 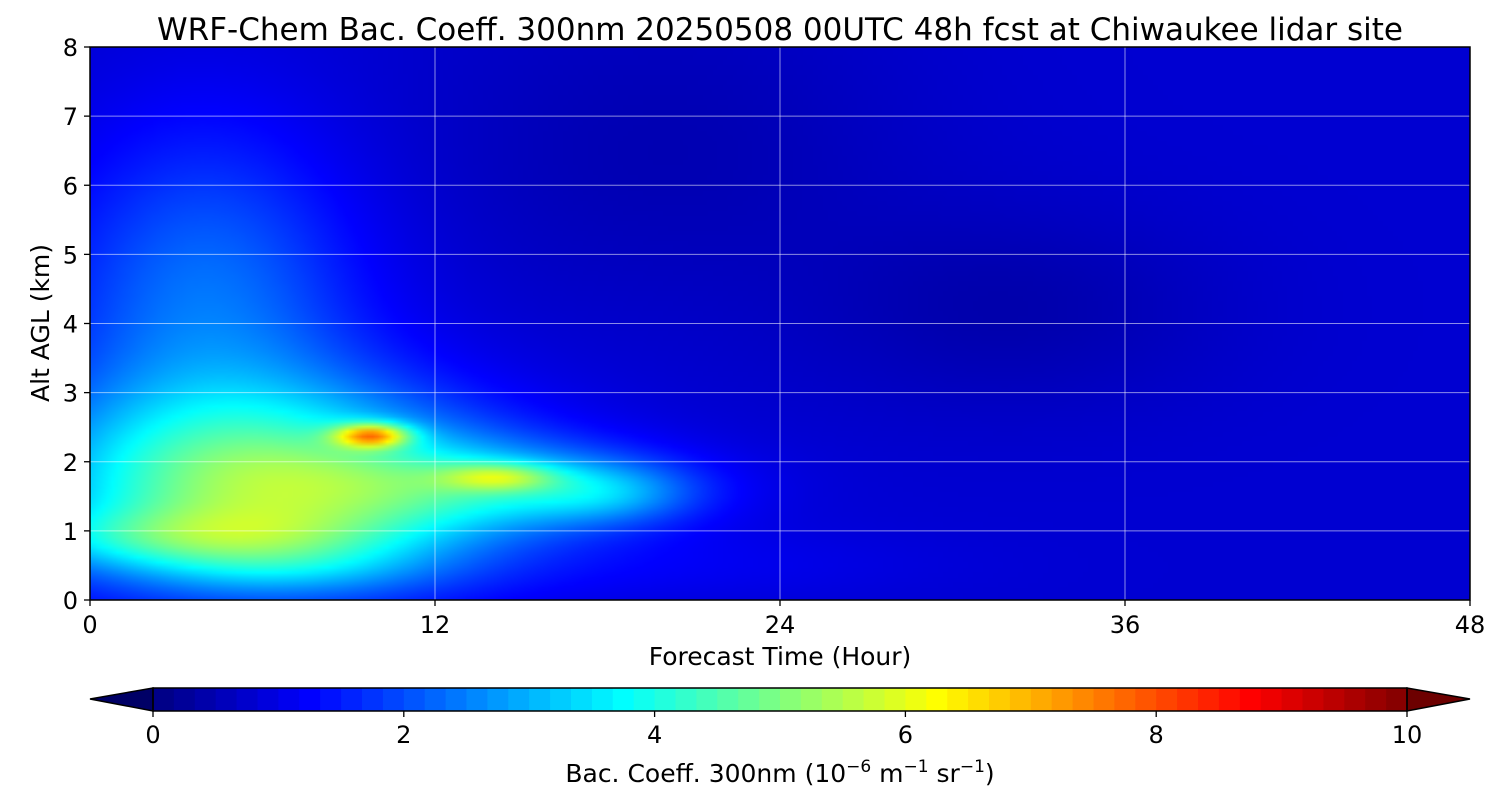 What do you see at coordinates (403, 735) in the screenshot?
I see `colorbar-tick-label: 2` at bounding box center [403, 735].